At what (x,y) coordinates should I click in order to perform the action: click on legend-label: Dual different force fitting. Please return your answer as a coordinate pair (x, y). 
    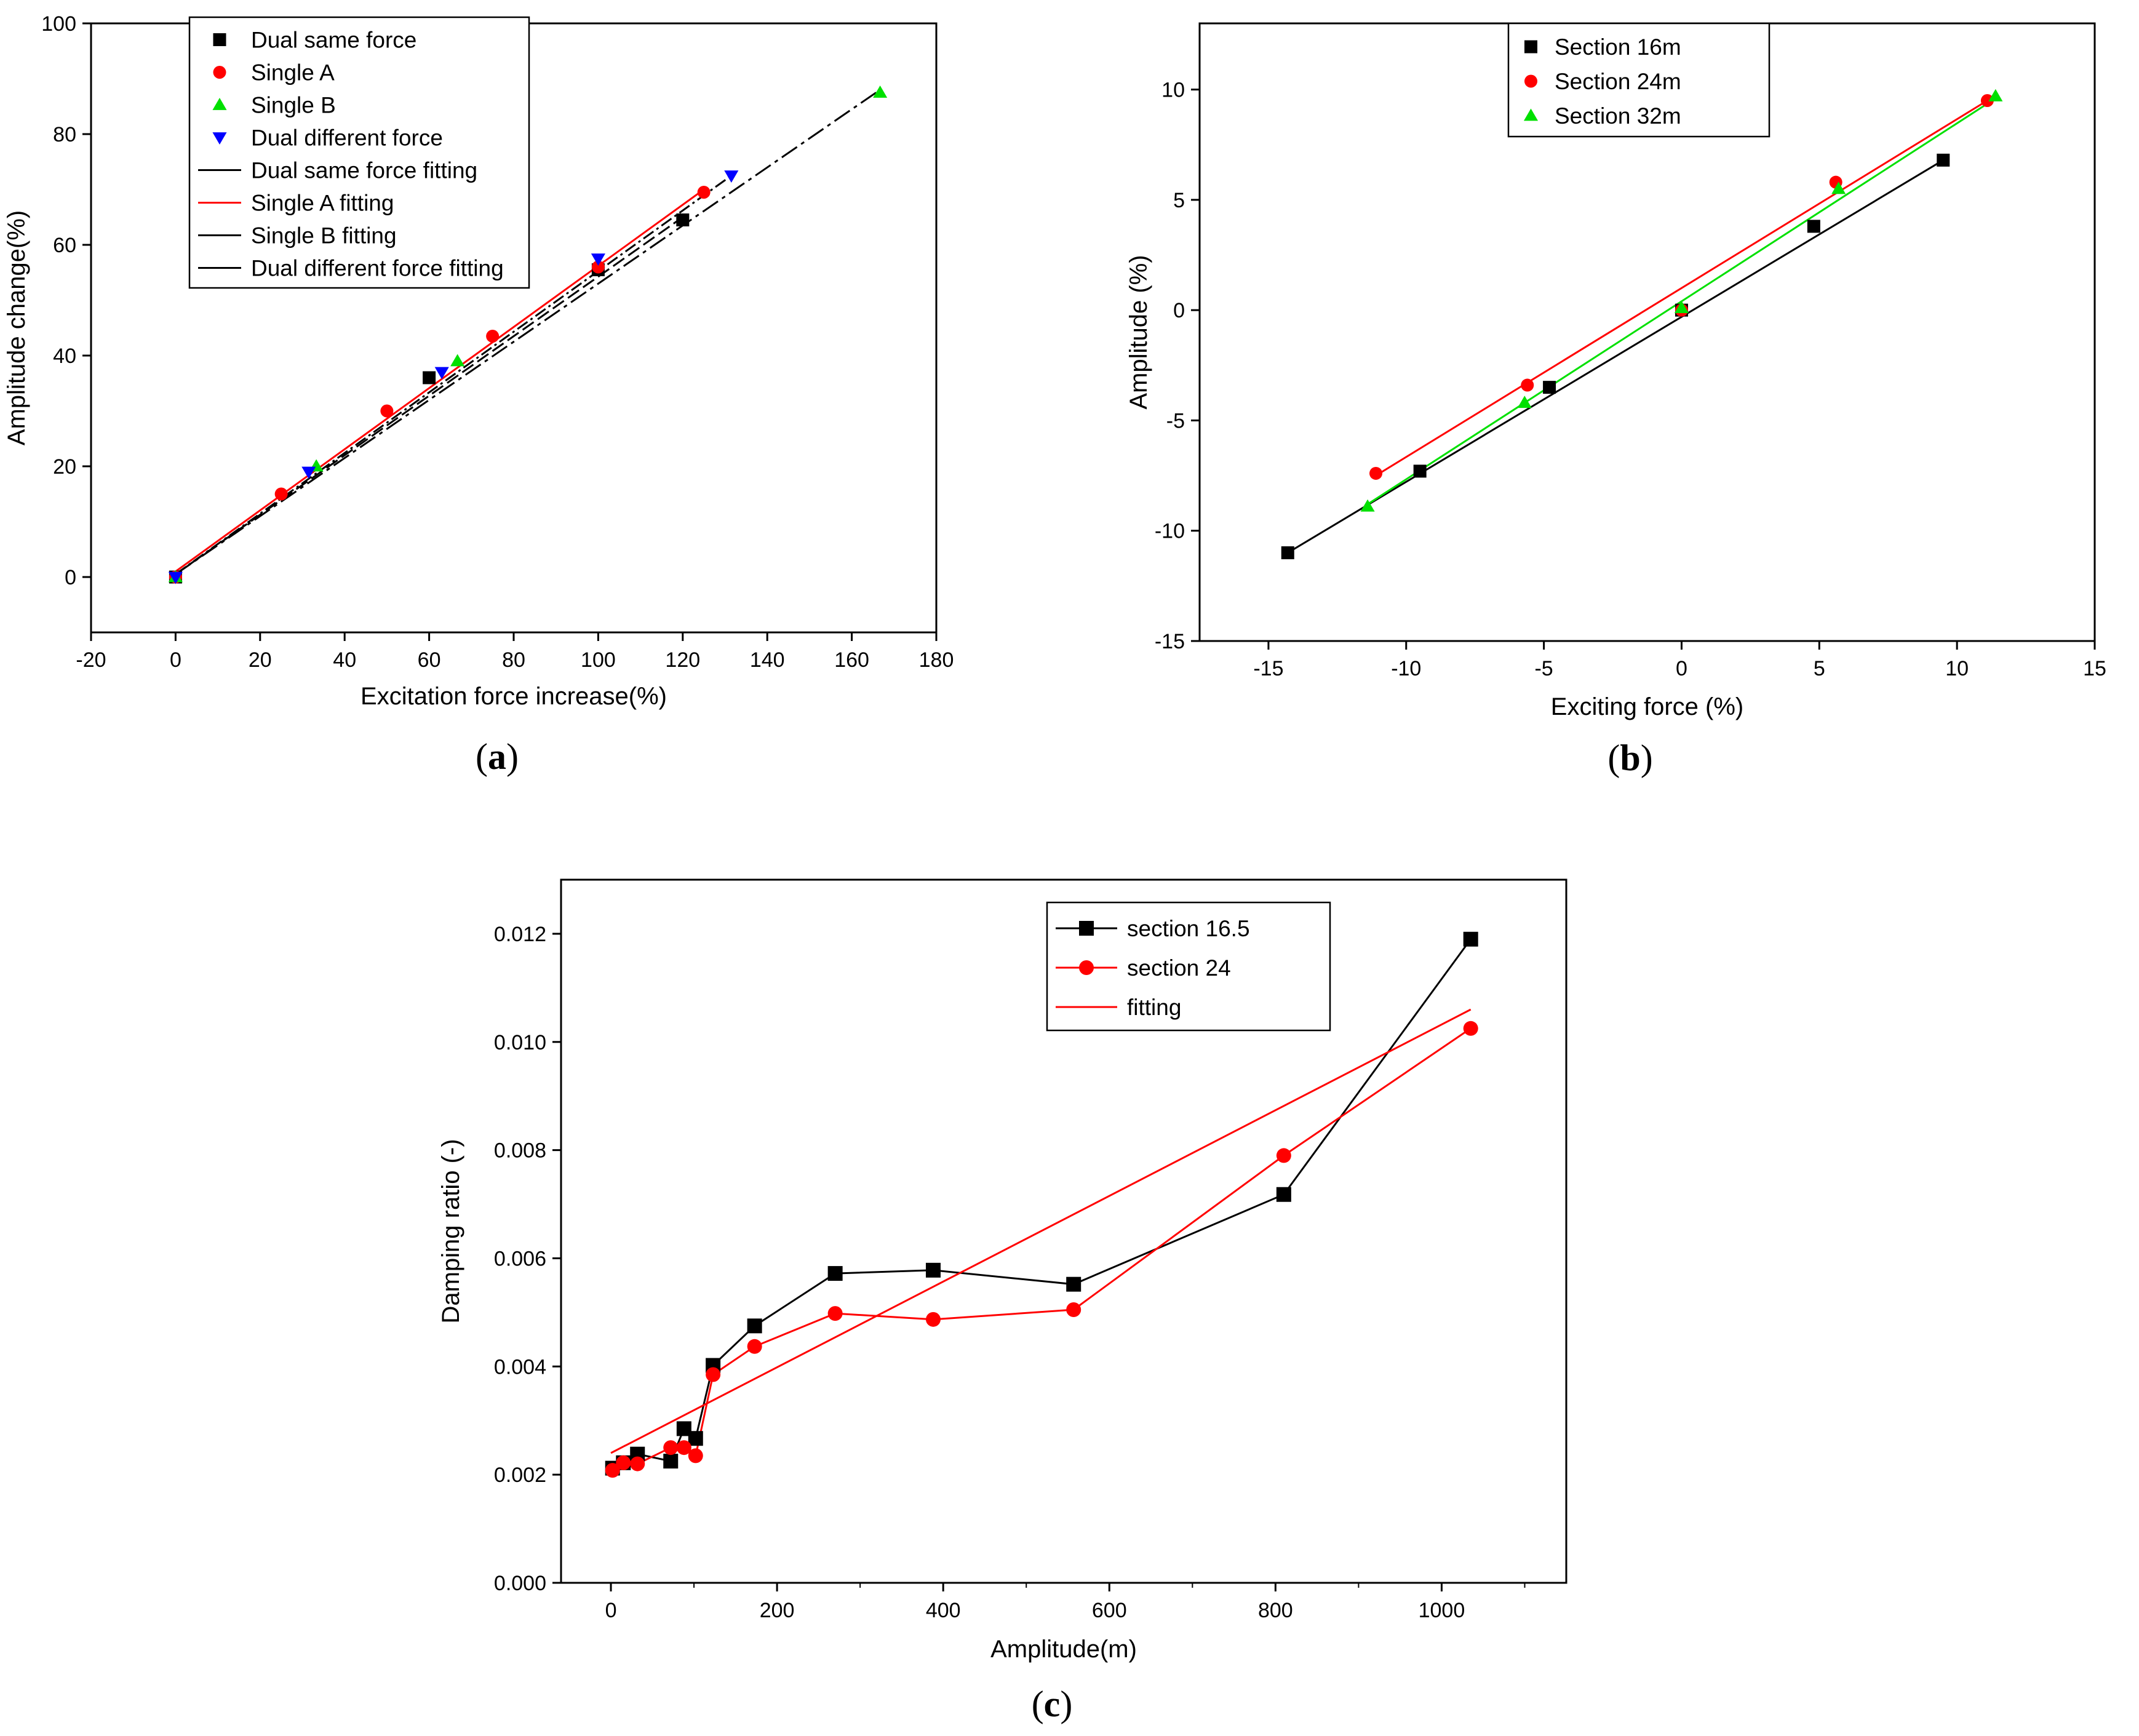
    Looking at the image, I should click on (377, 268).